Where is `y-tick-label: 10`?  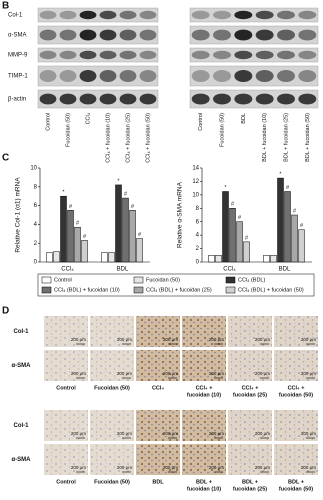
y-tick-label: 10 is located at coordinates (195, 195).